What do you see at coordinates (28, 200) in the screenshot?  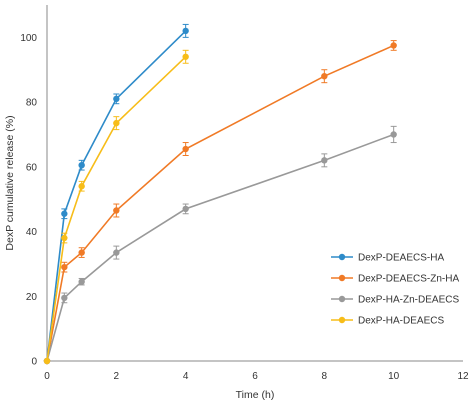 I see `y-tick-labels: 0 20 40 60 80 100` at bounding box center [28, 200].